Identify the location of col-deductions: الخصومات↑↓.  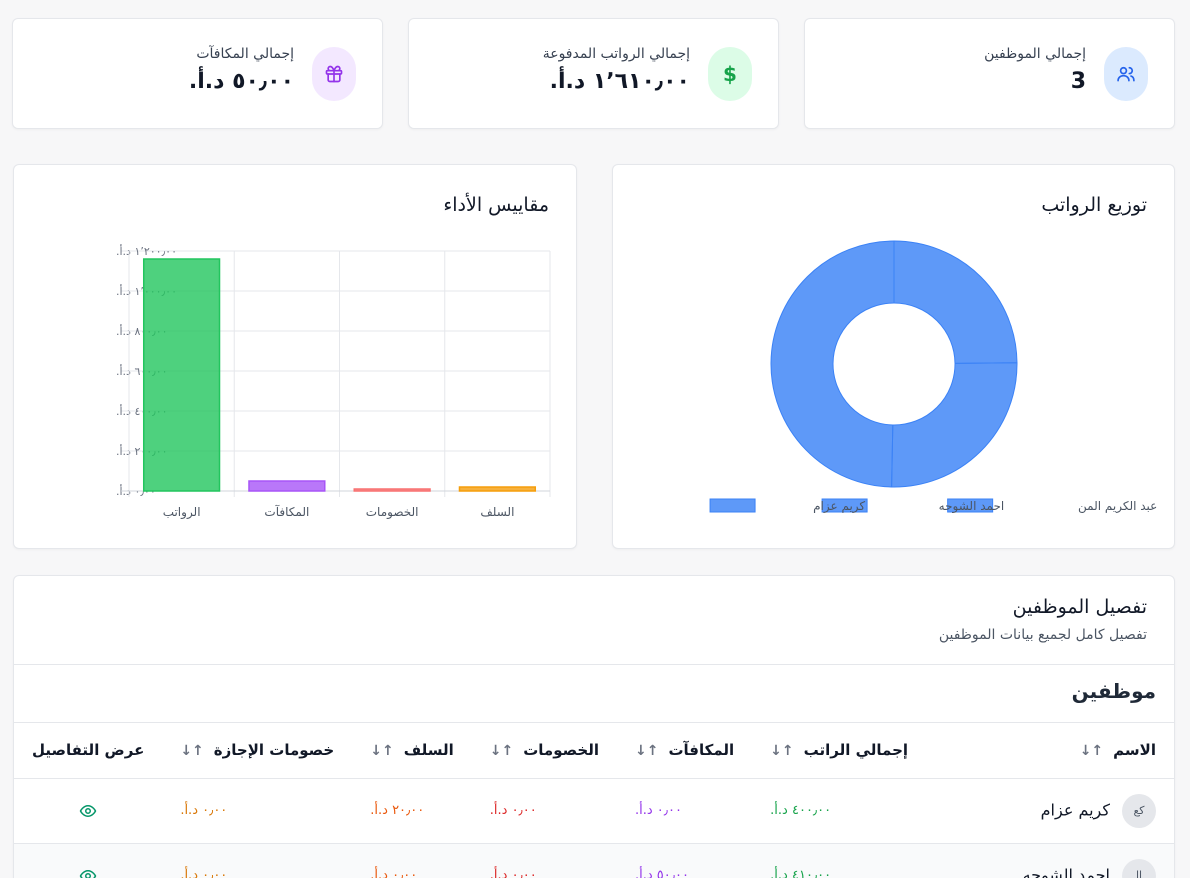
(544, 751).